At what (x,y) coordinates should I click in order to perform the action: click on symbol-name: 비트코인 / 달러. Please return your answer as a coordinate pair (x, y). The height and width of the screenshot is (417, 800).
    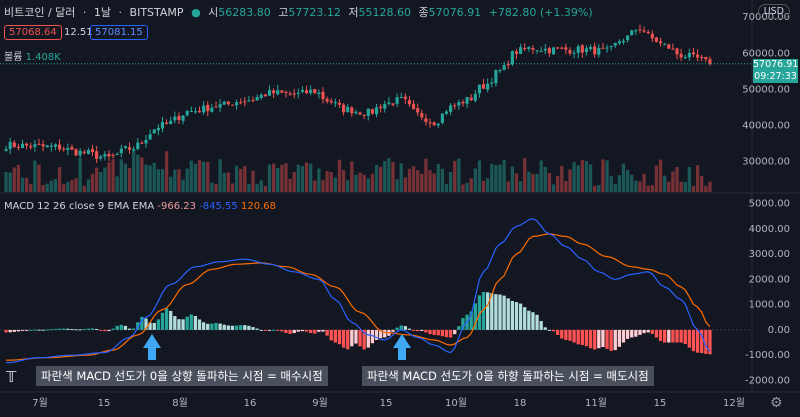
    Looking at the image, I should click on (40, 12).